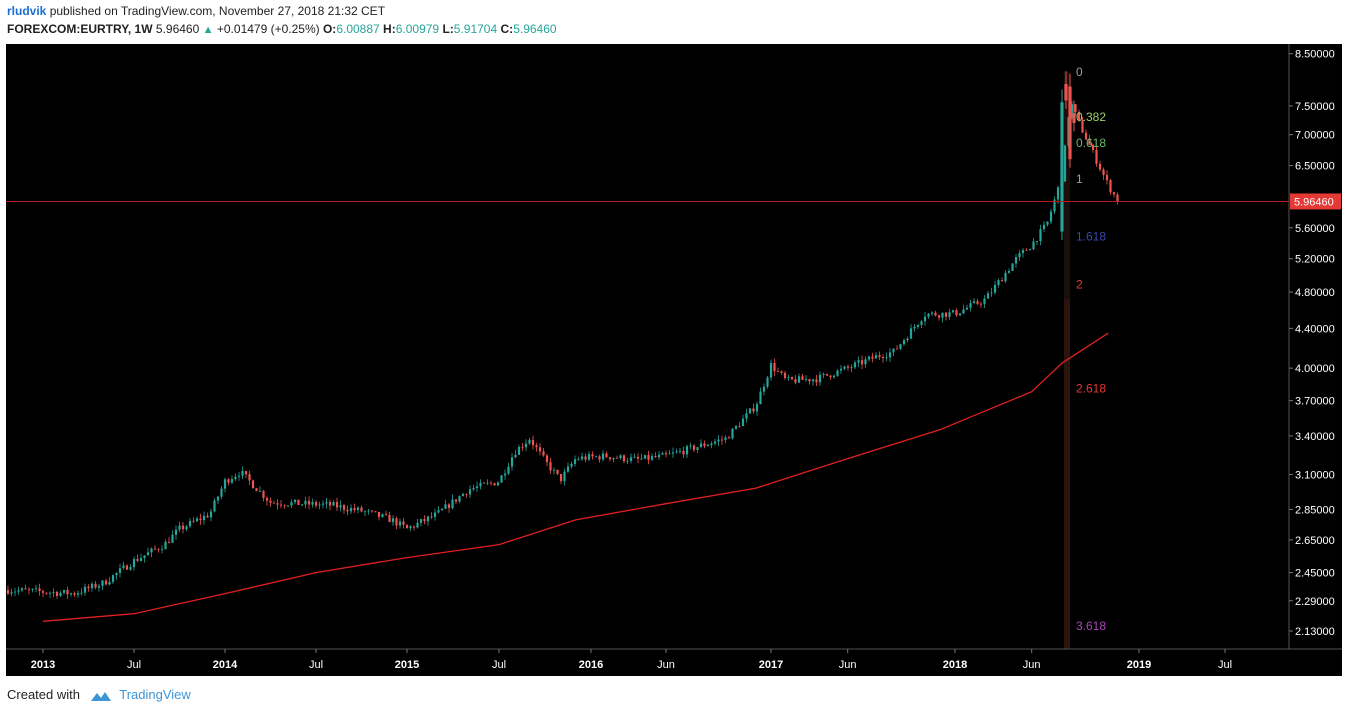  What do you see at coordinates (1315, 55) in the screenshot?
I see `y-tick-label: 8.50000` at bounding box center [1315, 55].